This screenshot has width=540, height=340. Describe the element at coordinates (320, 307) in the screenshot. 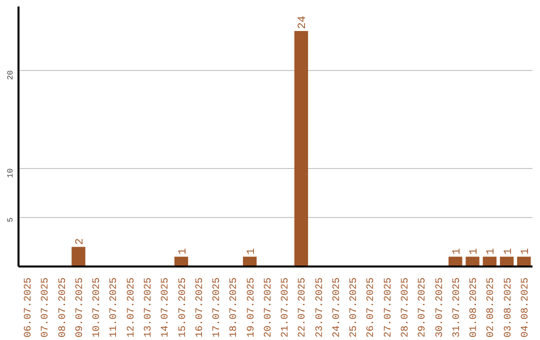

I see `x-tick-label: 23.07.2025` at that location.